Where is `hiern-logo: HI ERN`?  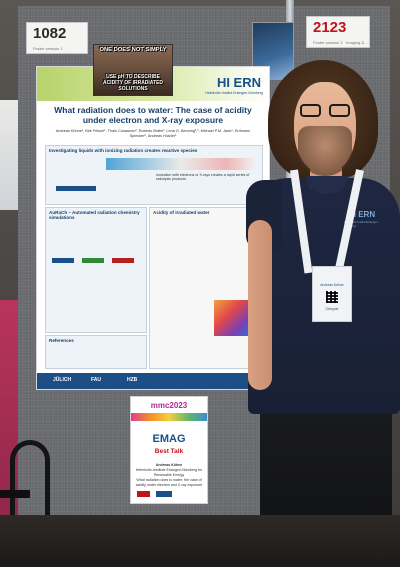 hiern-logo: HI ERN is located at coordinates (238, 82).